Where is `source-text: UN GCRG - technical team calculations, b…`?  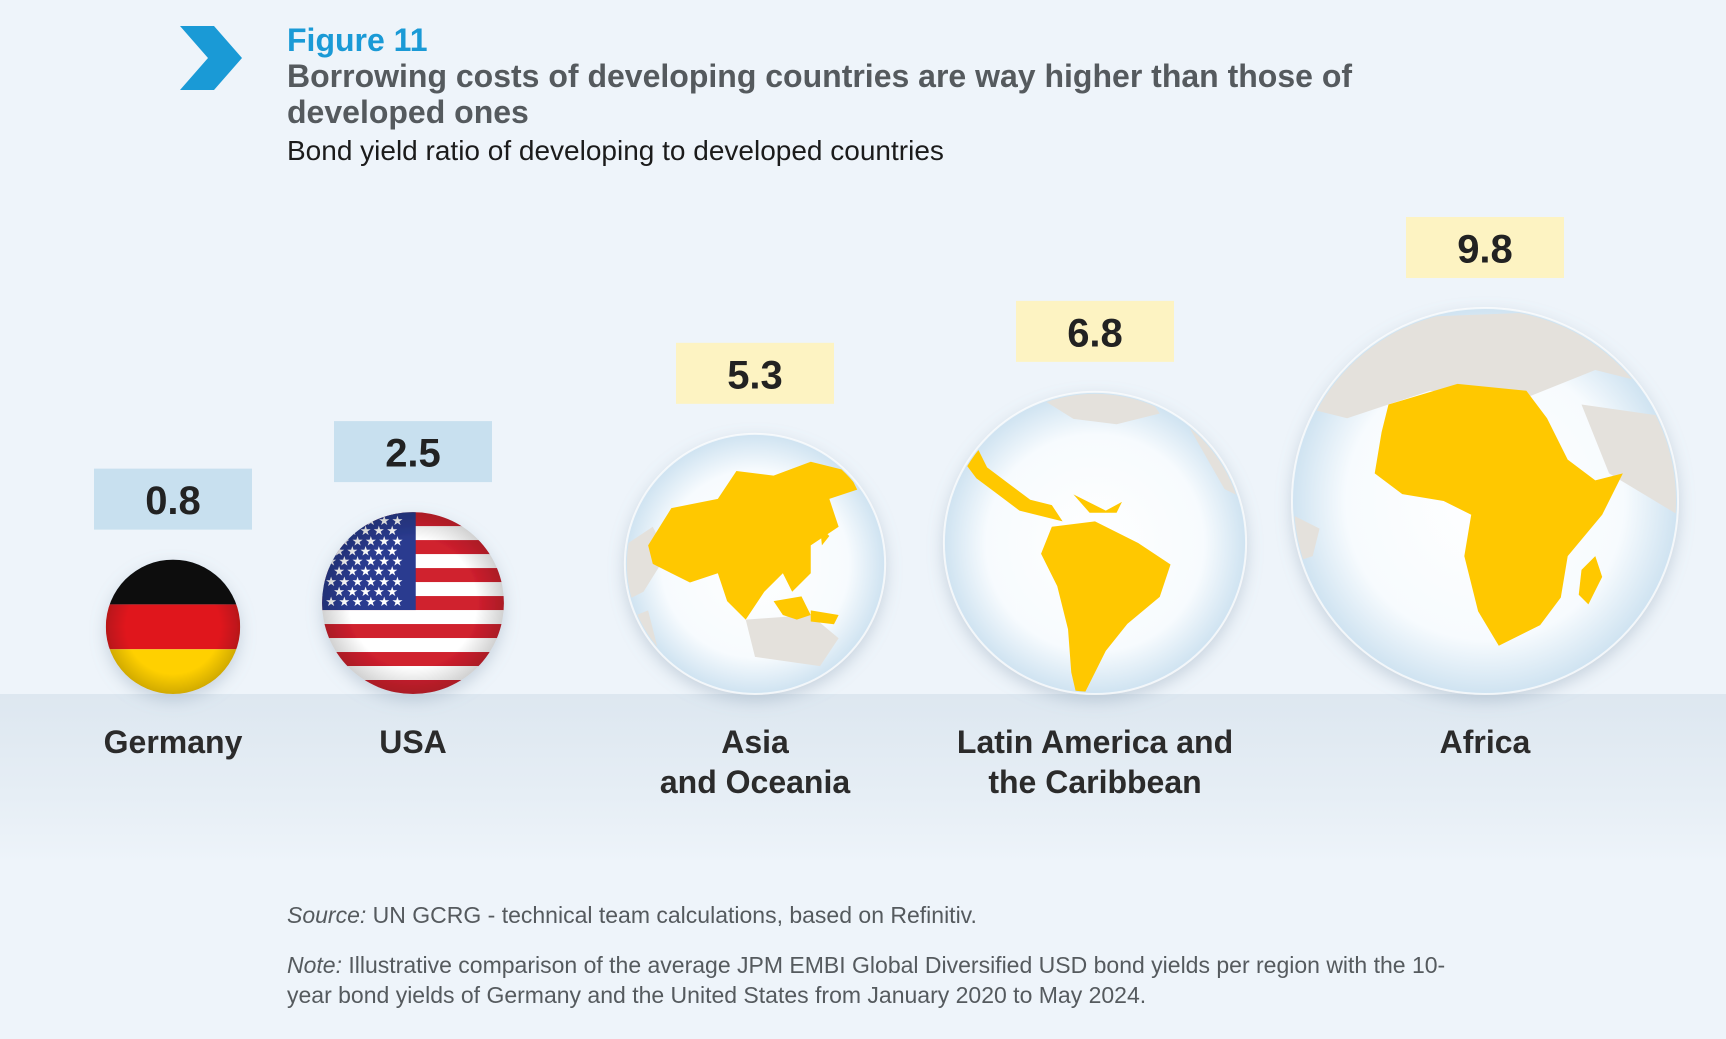 source-text: UN GCRG - technical team calculations, b… is located at coordinates (671, 915).